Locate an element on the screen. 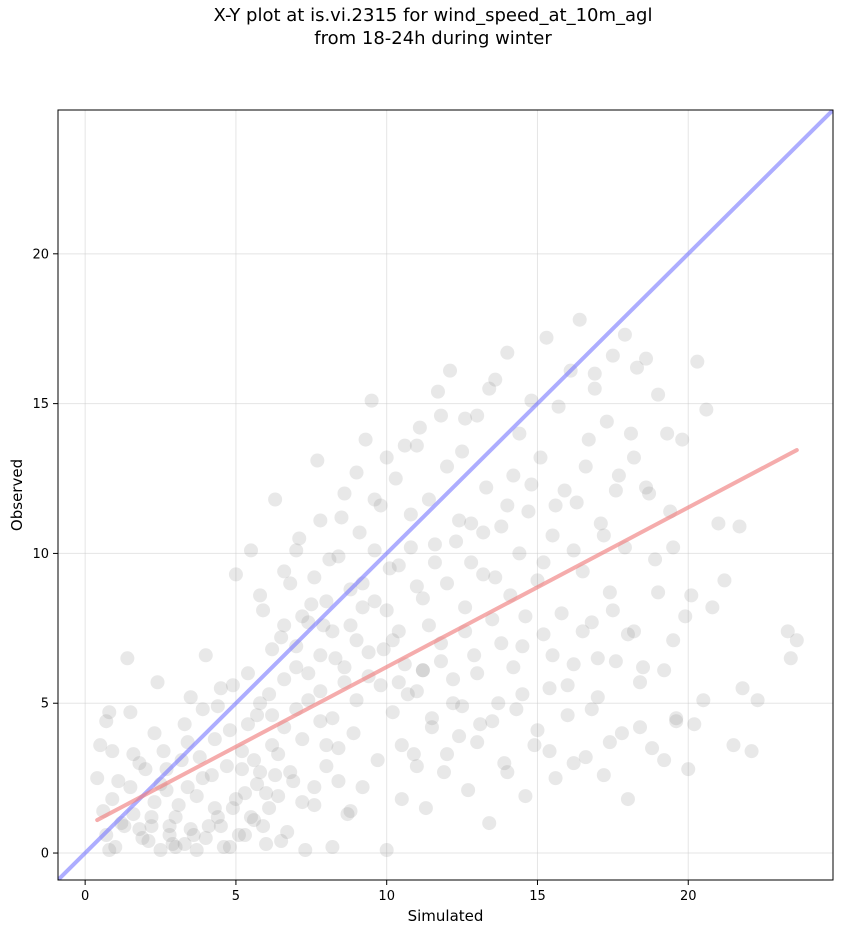 Image resolution: width=843 pixels, height=934 pixels. y-tick-label: 10 is located at coordinates (40, 554).